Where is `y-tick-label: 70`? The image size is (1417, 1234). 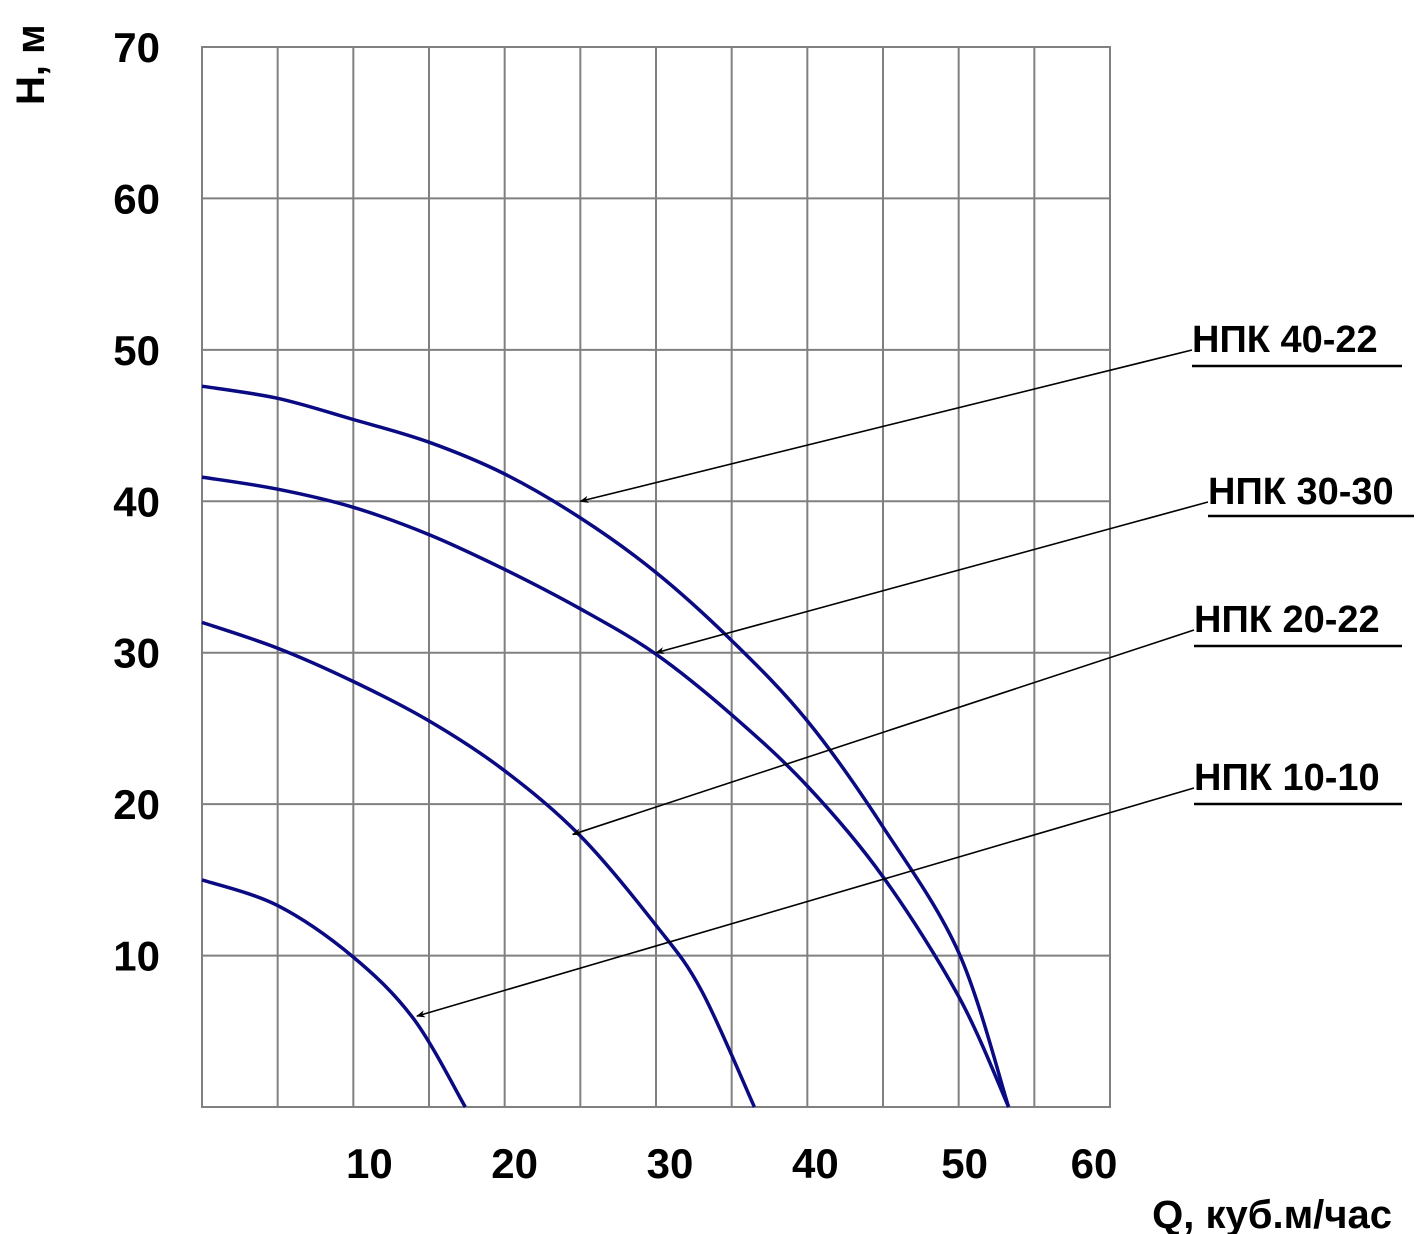 y-tick-label: 70 is located at coordinates (136, 47).